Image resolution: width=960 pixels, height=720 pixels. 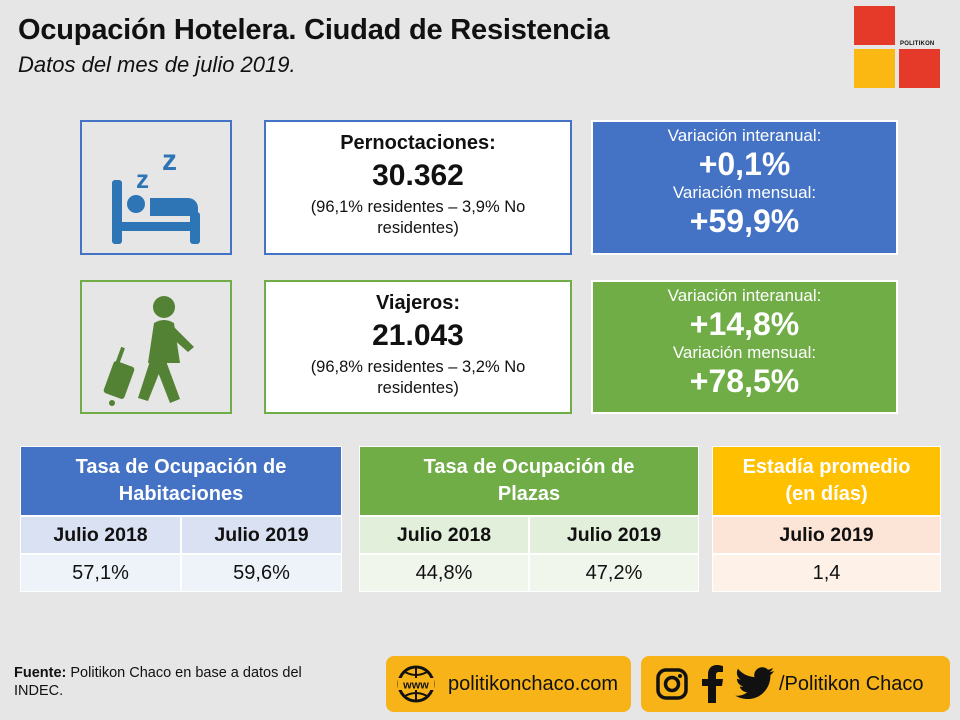 I want to click on pernoctaciones-mensual-value: +59,9%, so click(x=744, y=221).